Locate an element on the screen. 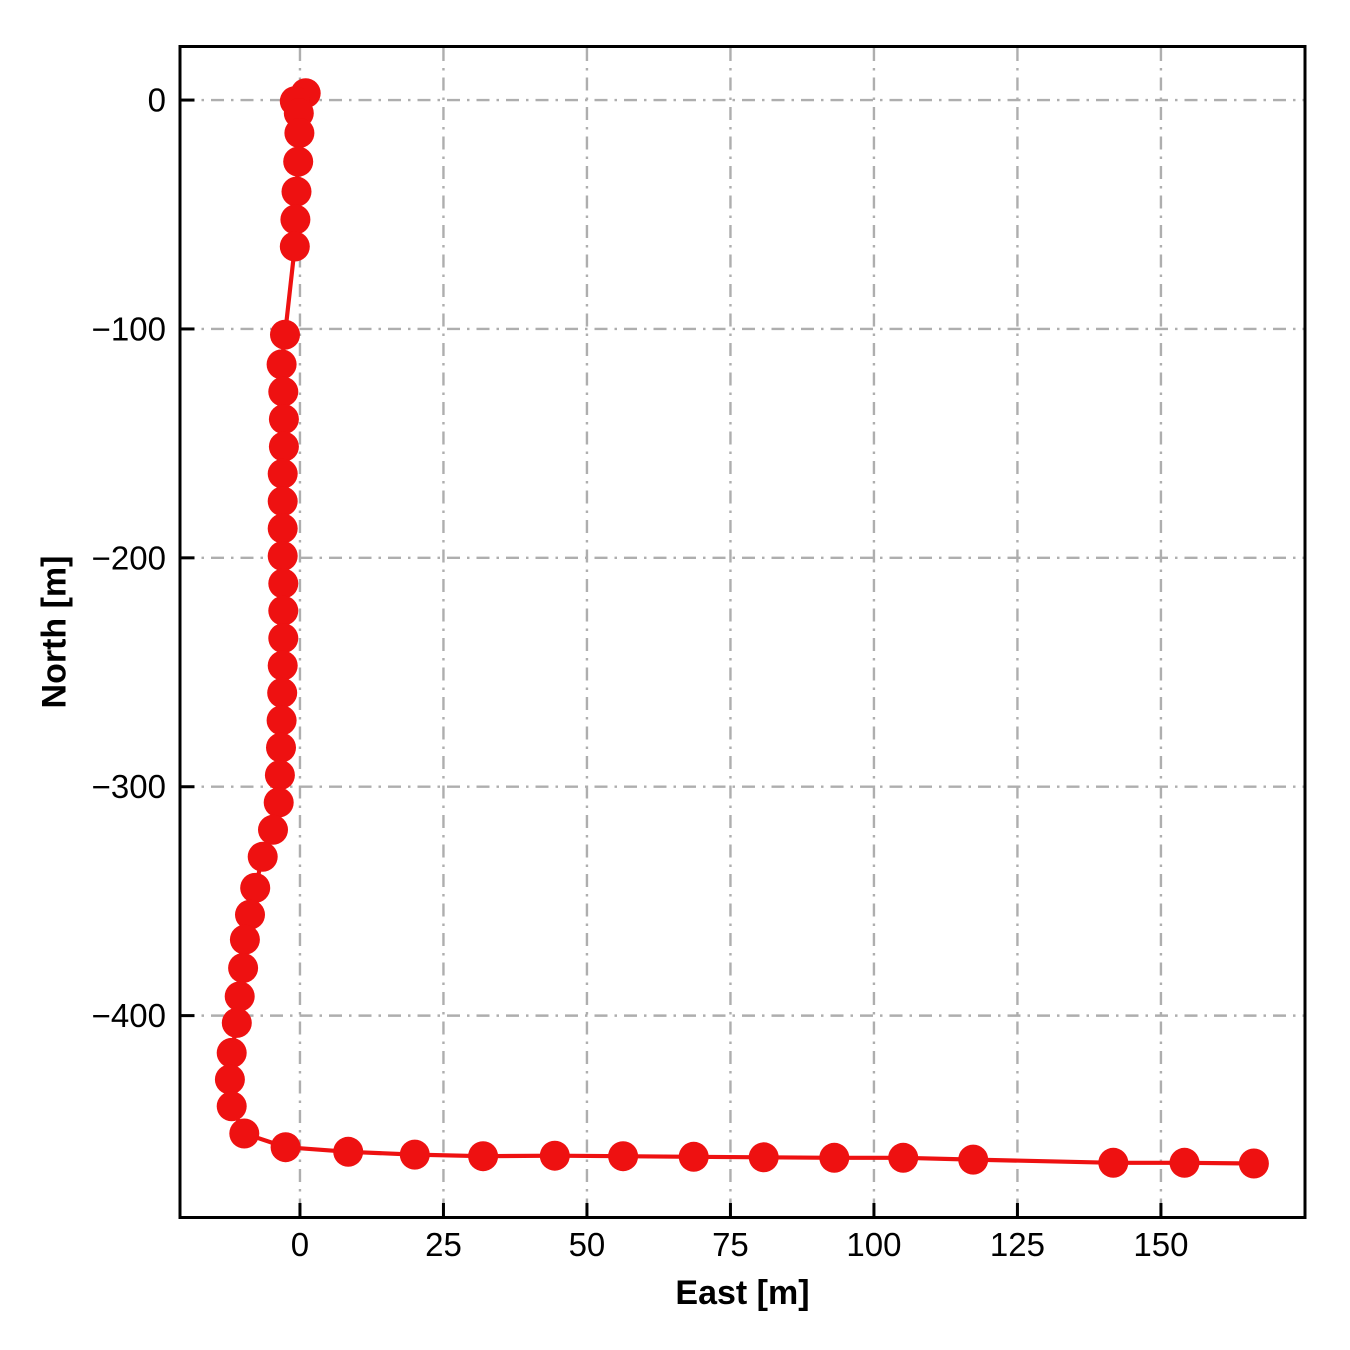  x-tick-label: 75 is located at coordinates (730, 1244).